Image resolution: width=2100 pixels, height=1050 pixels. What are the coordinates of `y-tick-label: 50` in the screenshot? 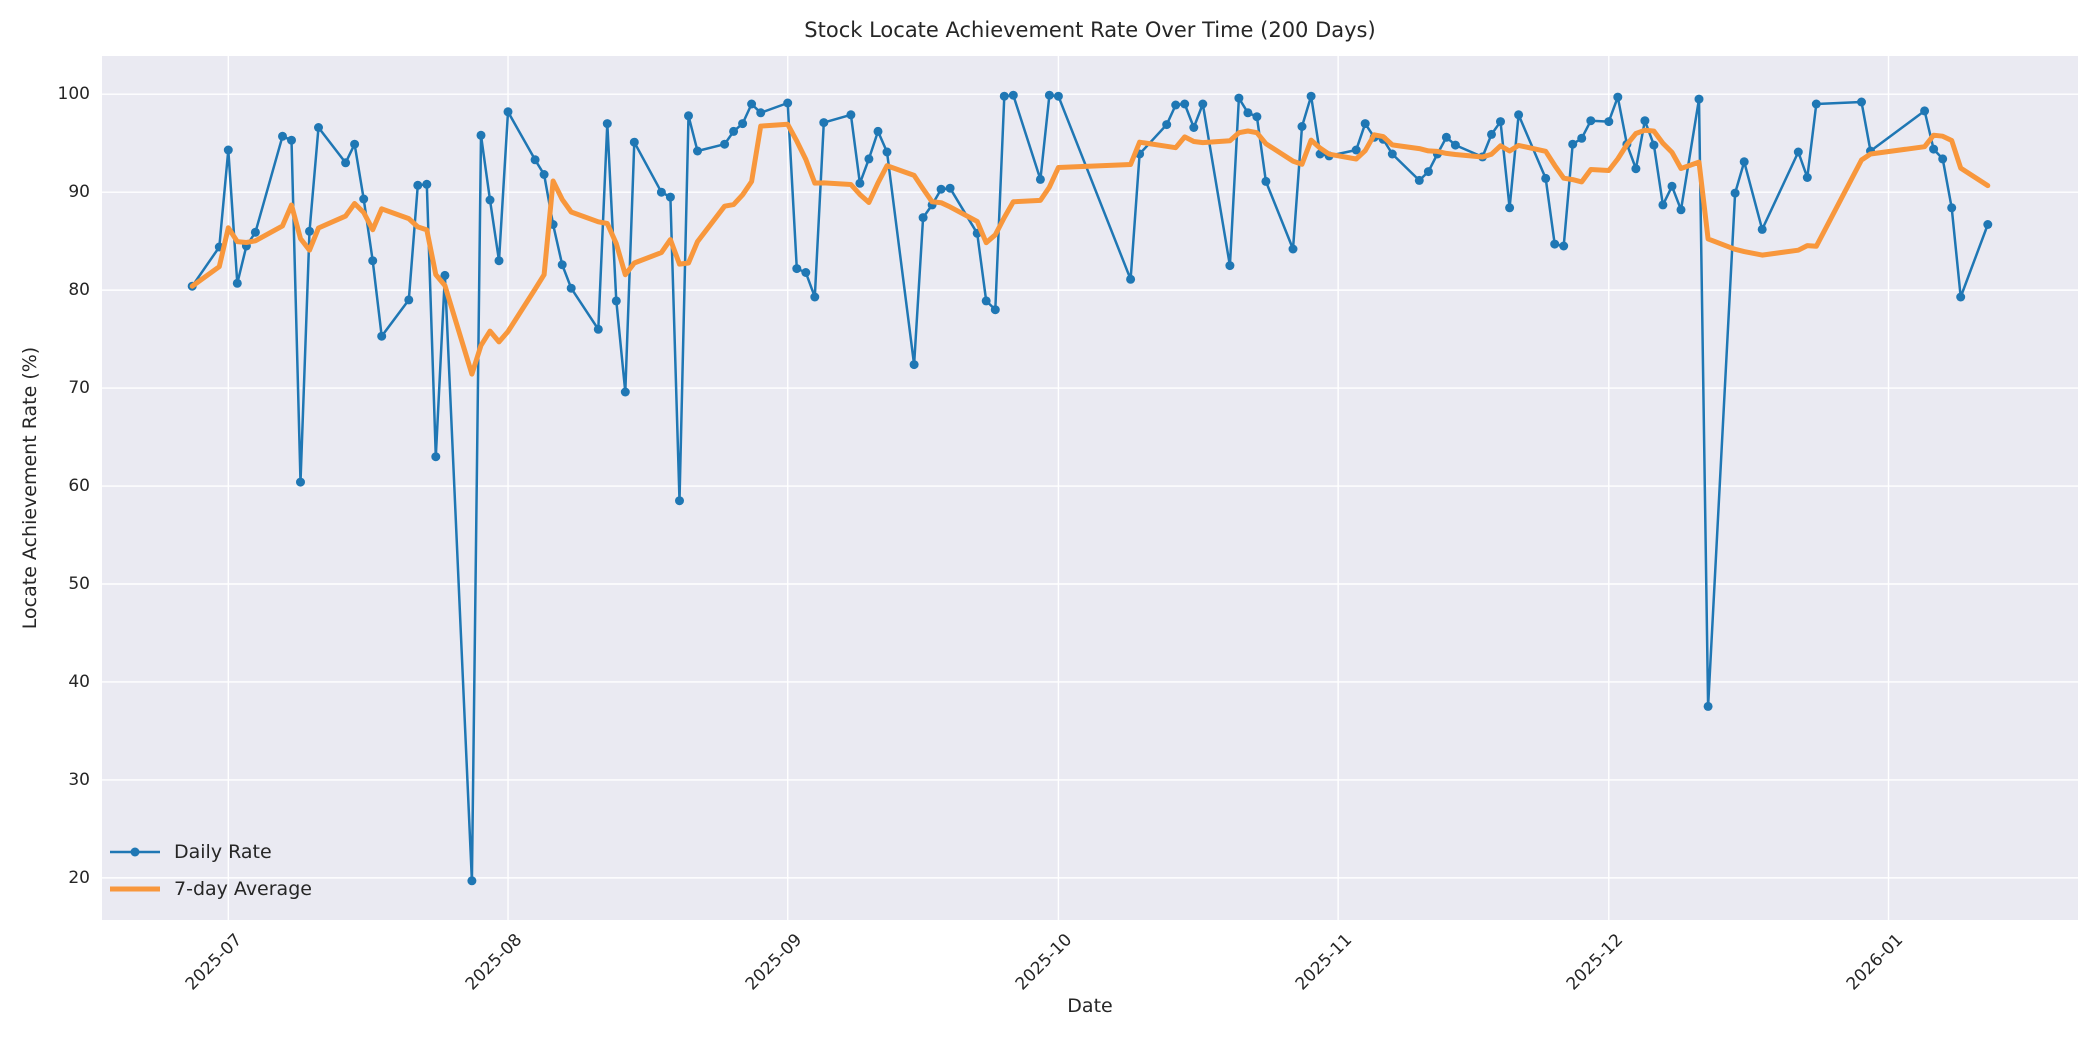 It's located at (79, 584).